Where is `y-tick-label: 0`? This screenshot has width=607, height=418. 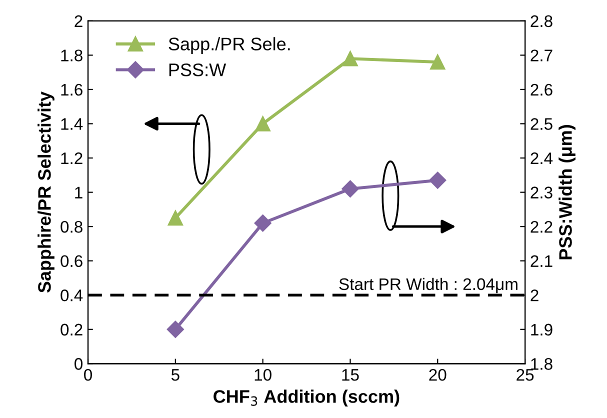 y-tick-label: 0 is located at coordinates (78, 364).